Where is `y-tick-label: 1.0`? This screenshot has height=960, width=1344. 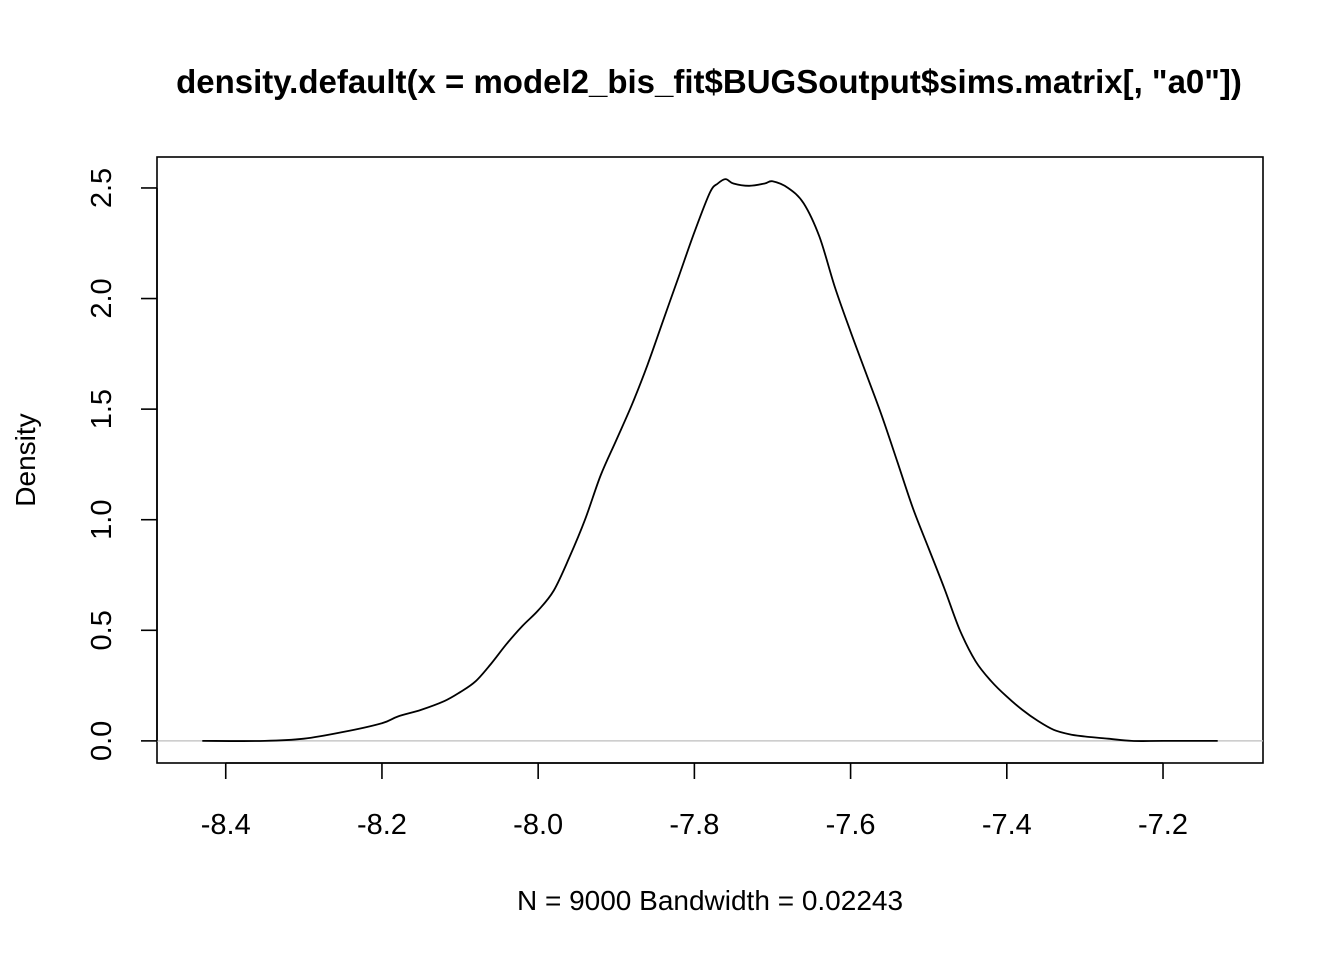 y-tick-label: 1.0 is located at coordinates (102, 520).